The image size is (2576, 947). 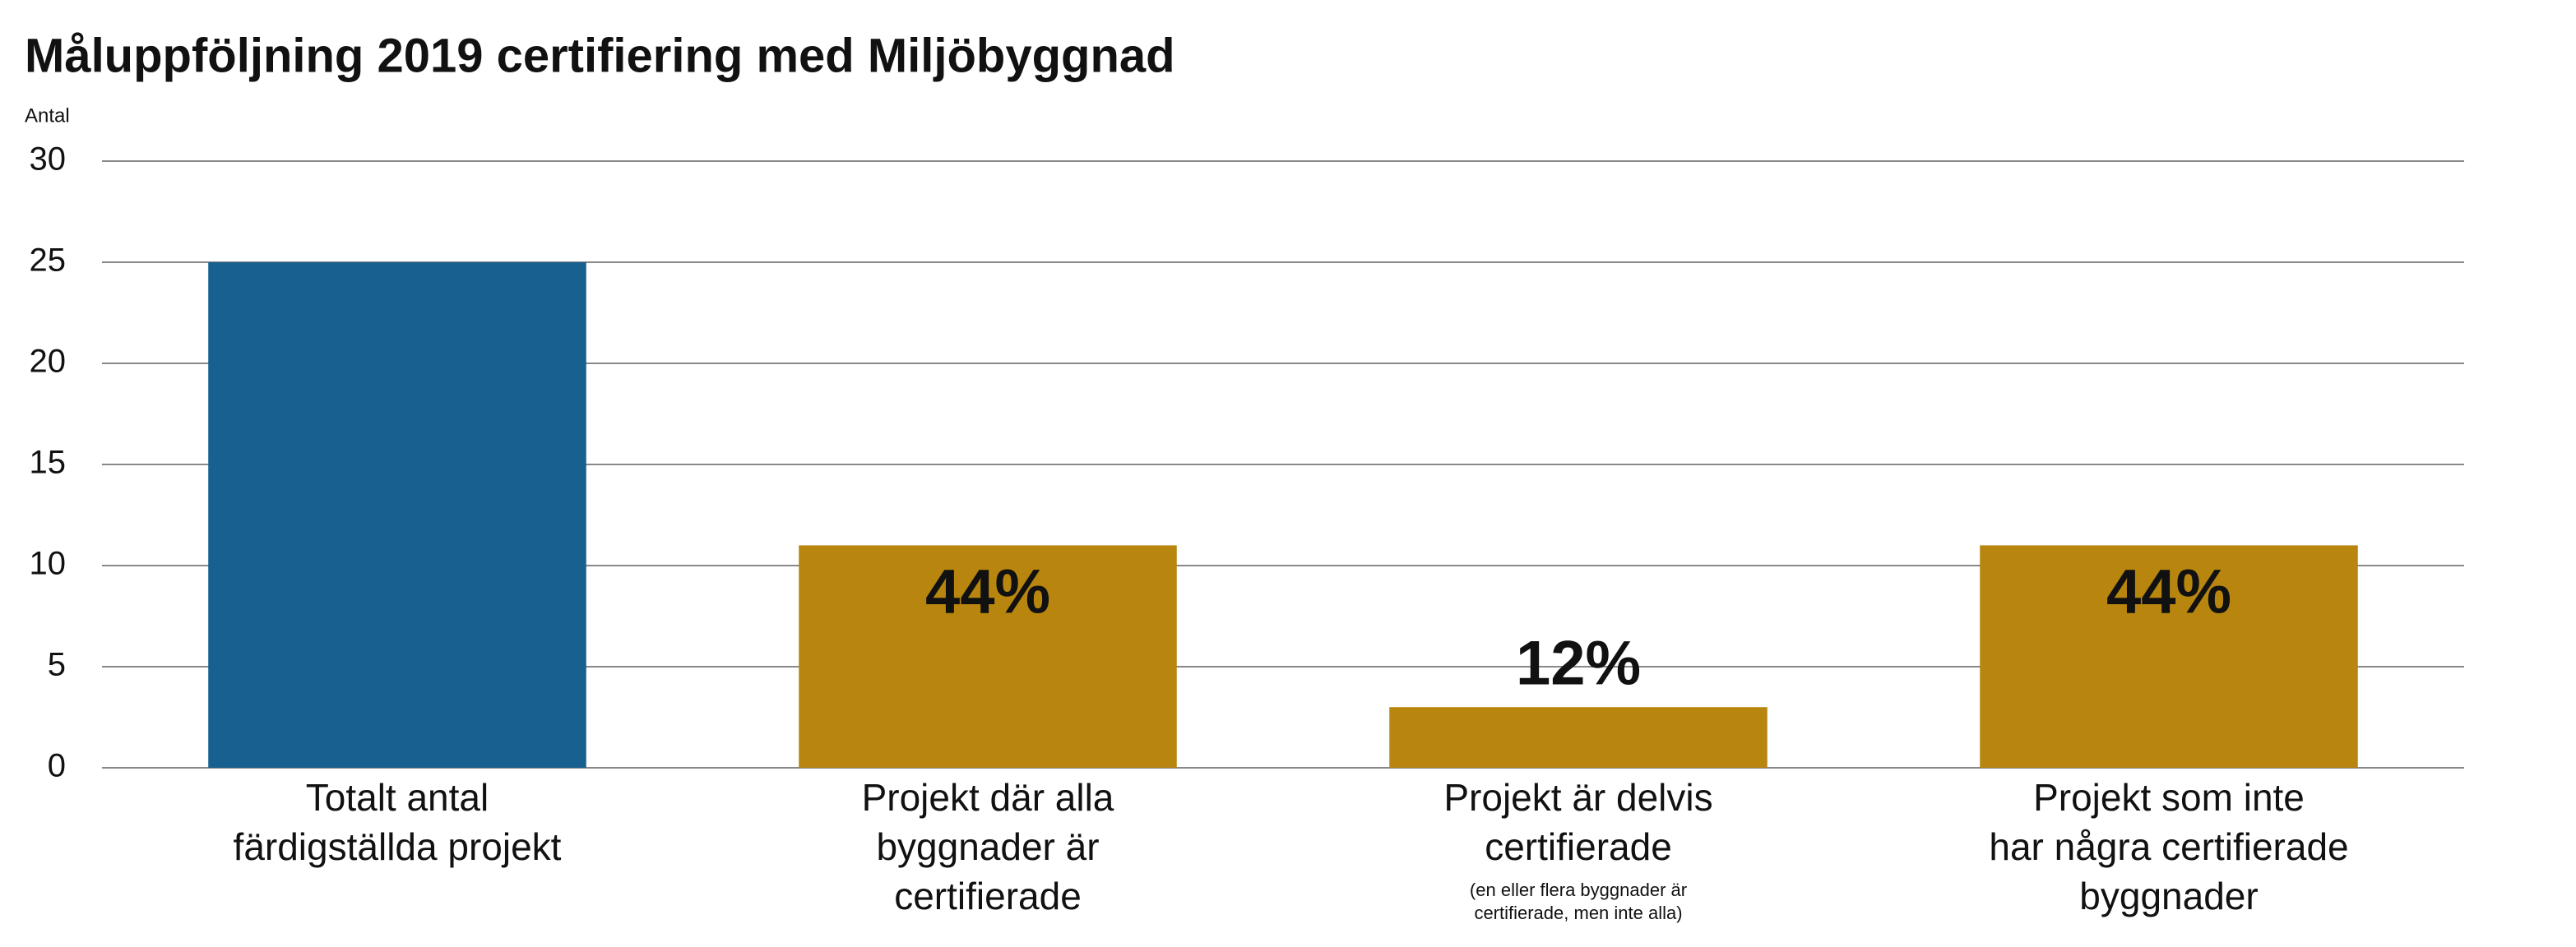 I want to click on x-tick-label: Projekt som inte, so click(x=2169, y=797).